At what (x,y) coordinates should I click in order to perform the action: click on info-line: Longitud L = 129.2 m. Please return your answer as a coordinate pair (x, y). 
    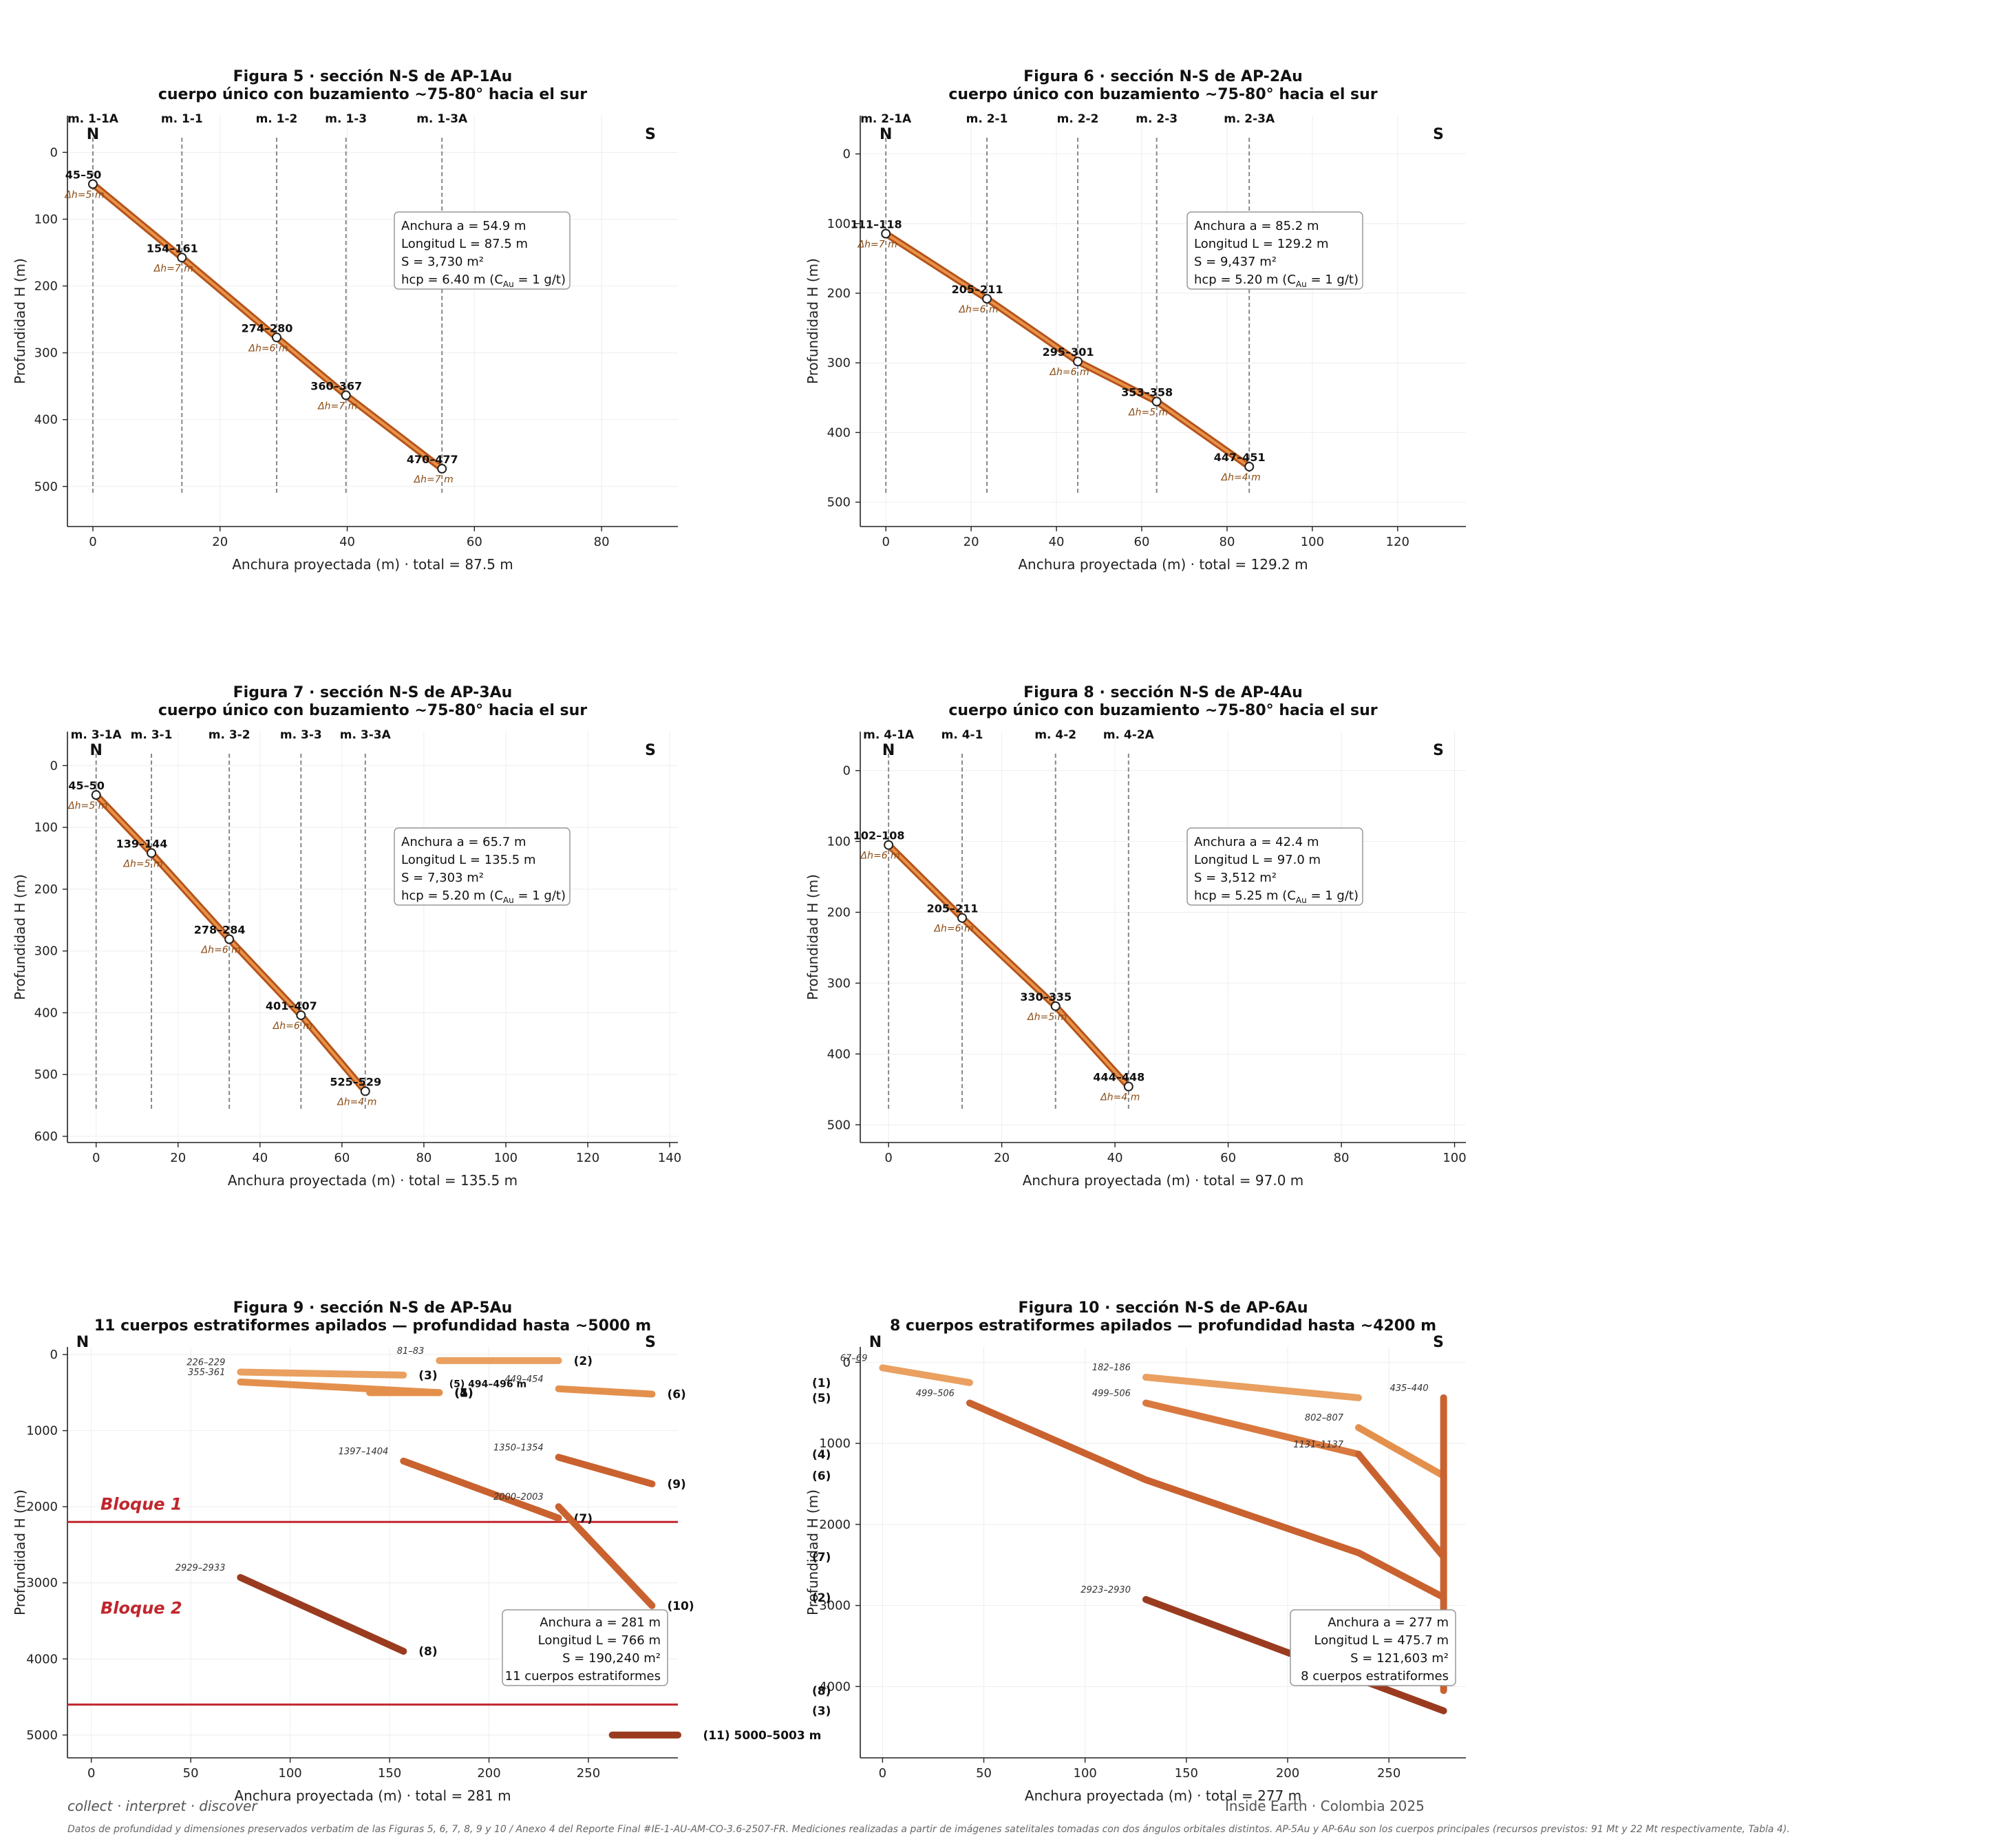
    Looking at the image, I should click on (1261, 244).